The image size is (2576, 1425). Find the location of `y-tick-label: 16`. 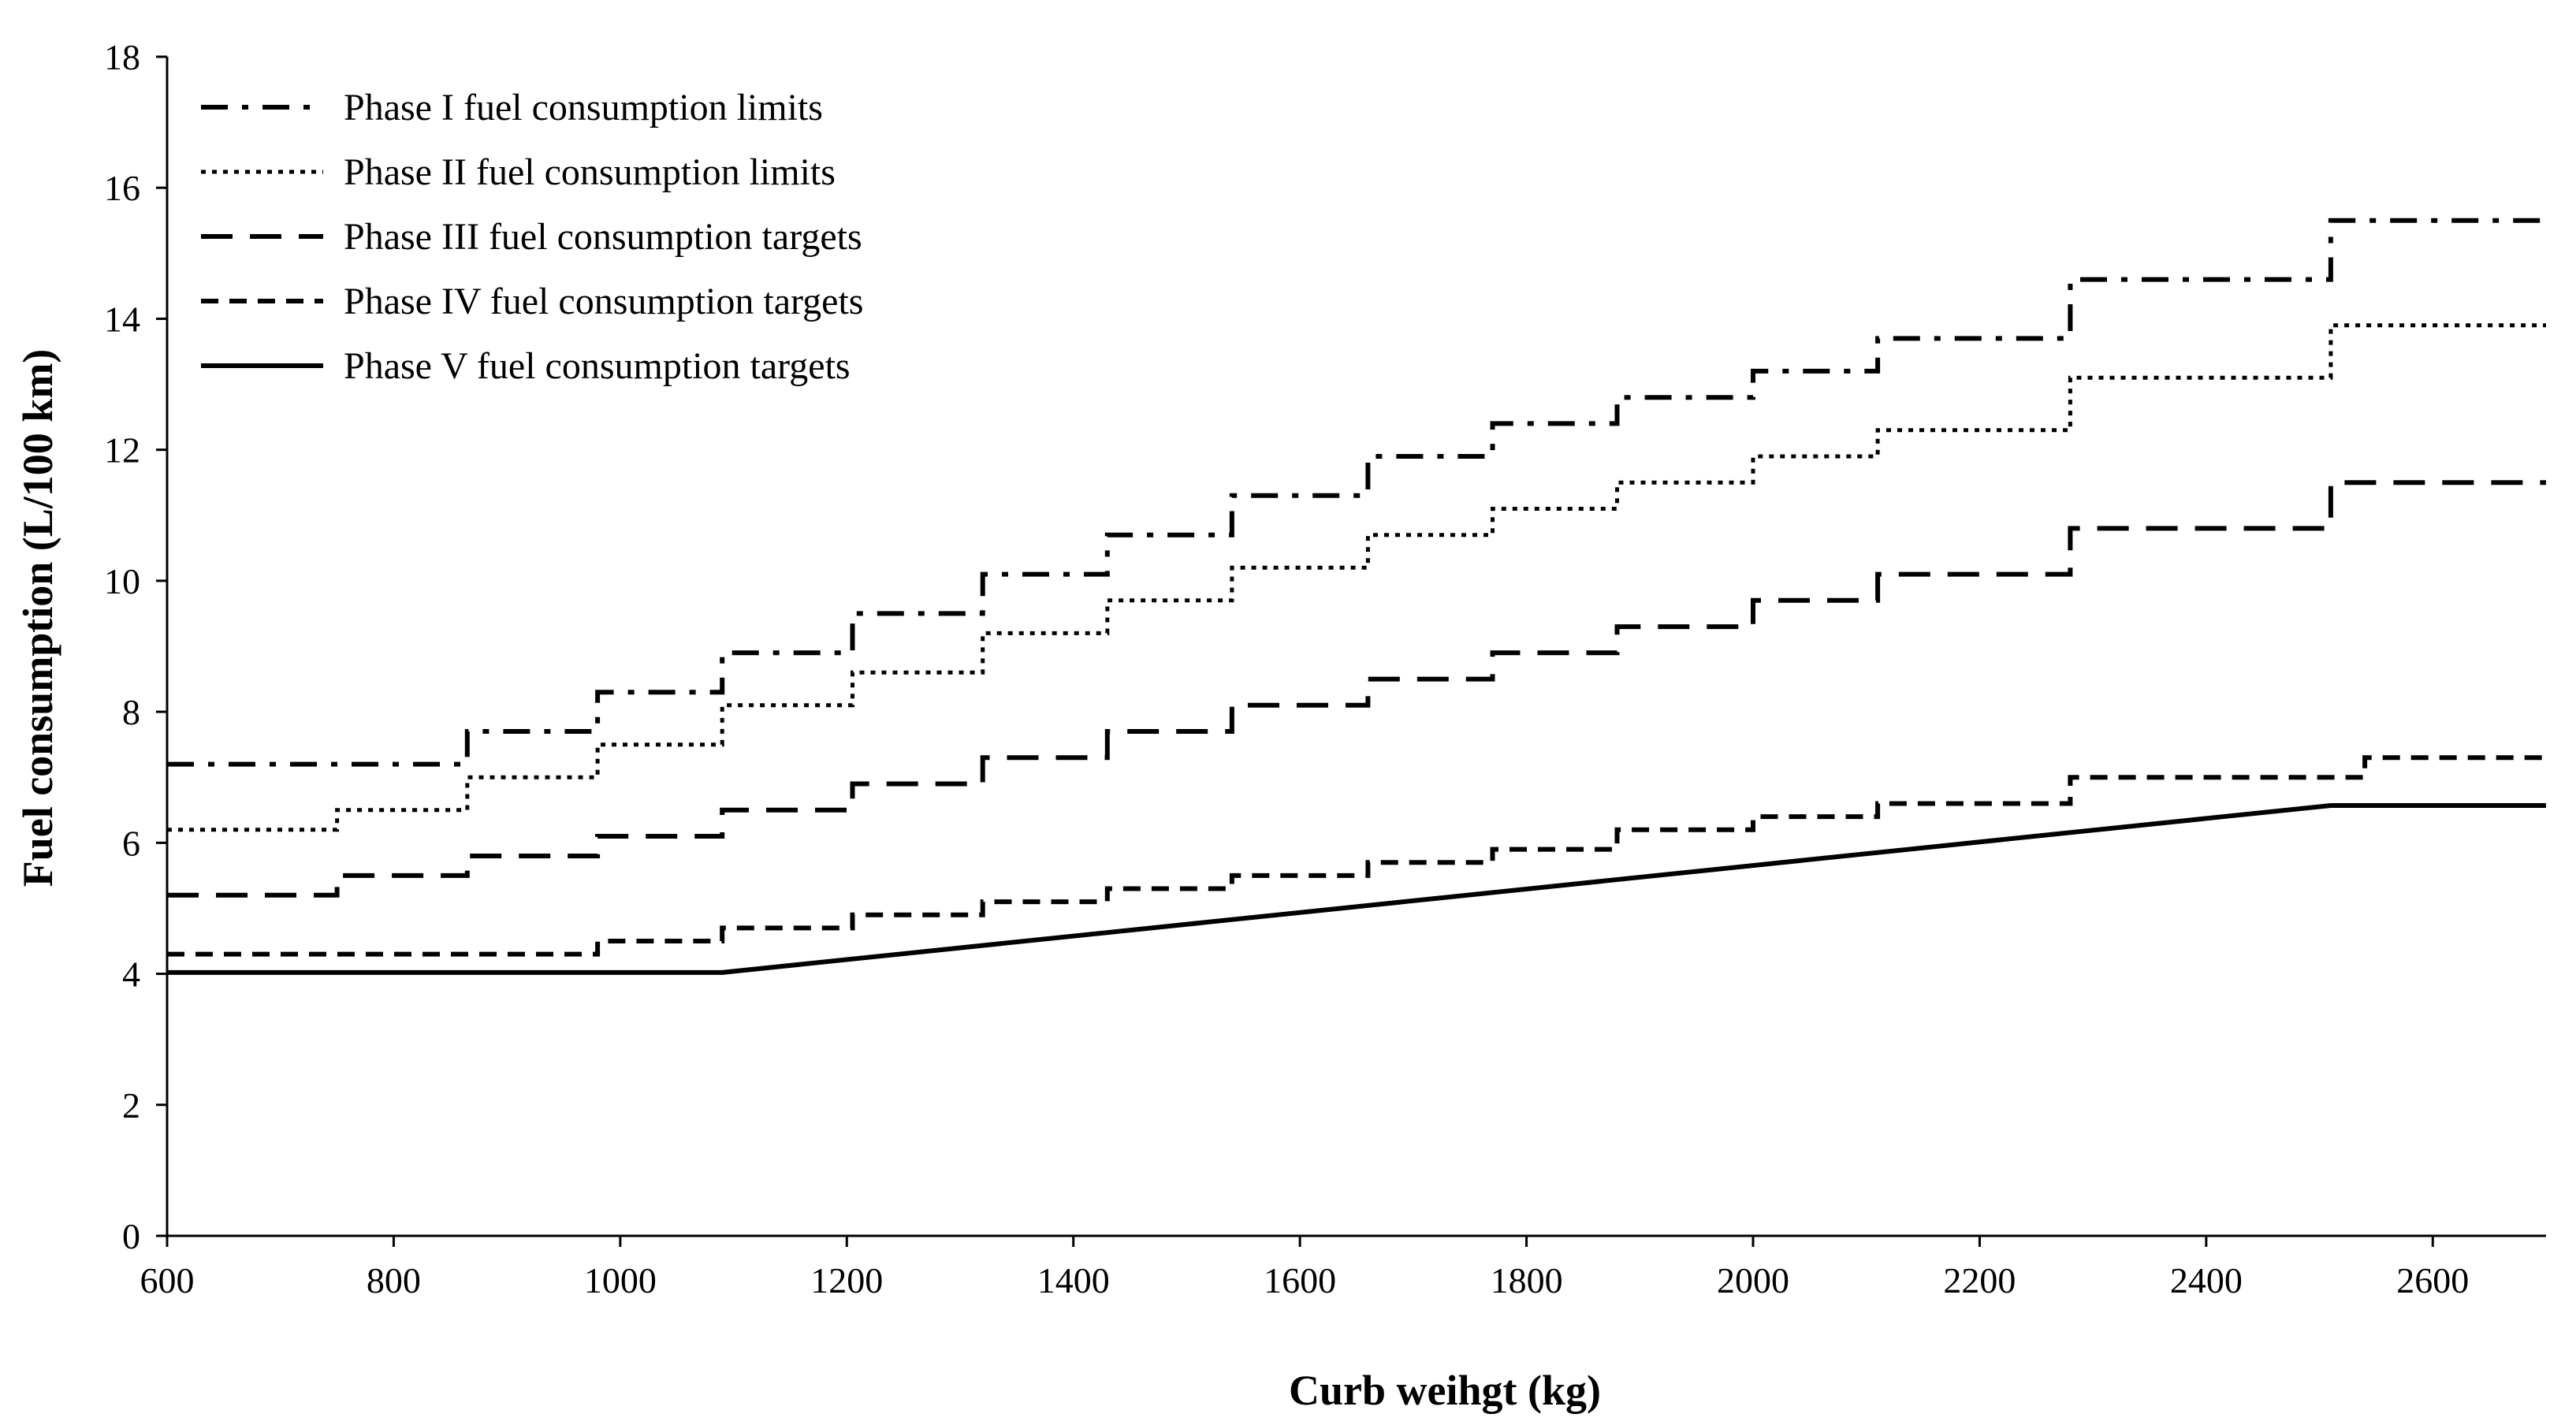

y-tick-label: 16 is located at coordinates (122, 188).